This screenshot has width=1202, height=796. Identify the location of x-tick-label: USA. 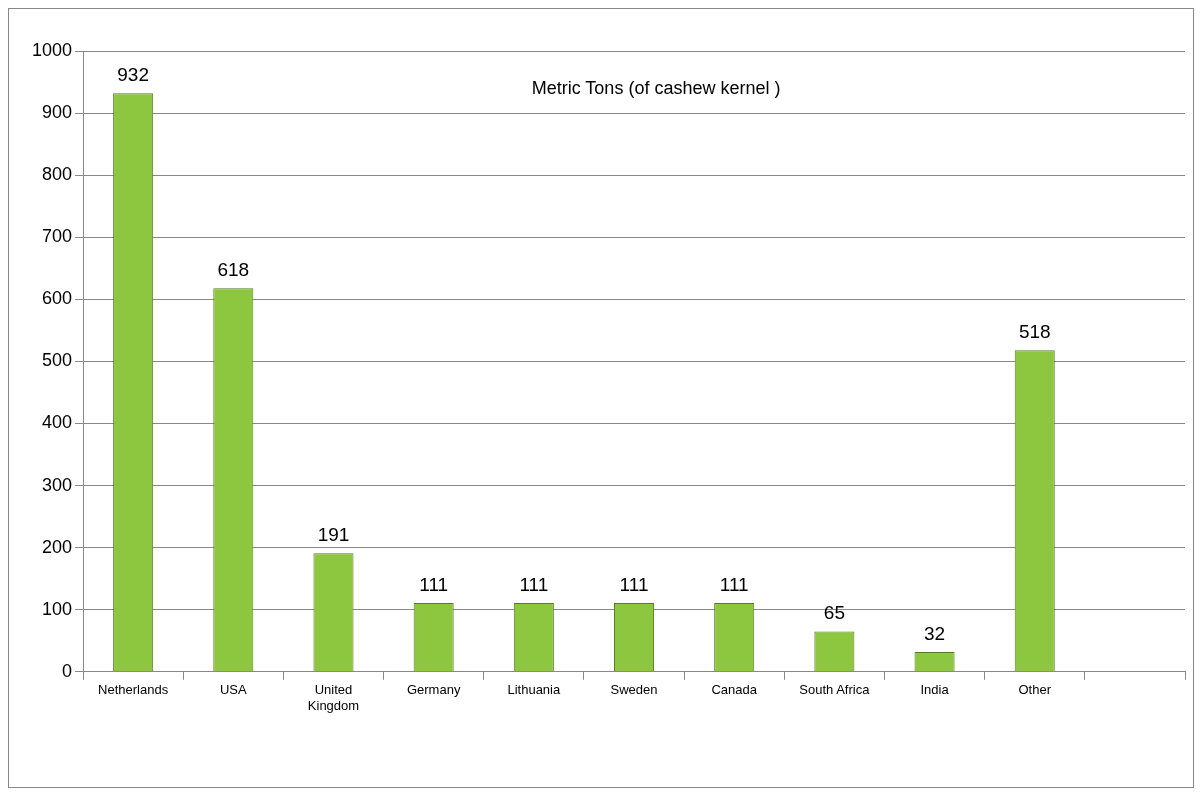
(233, 690).